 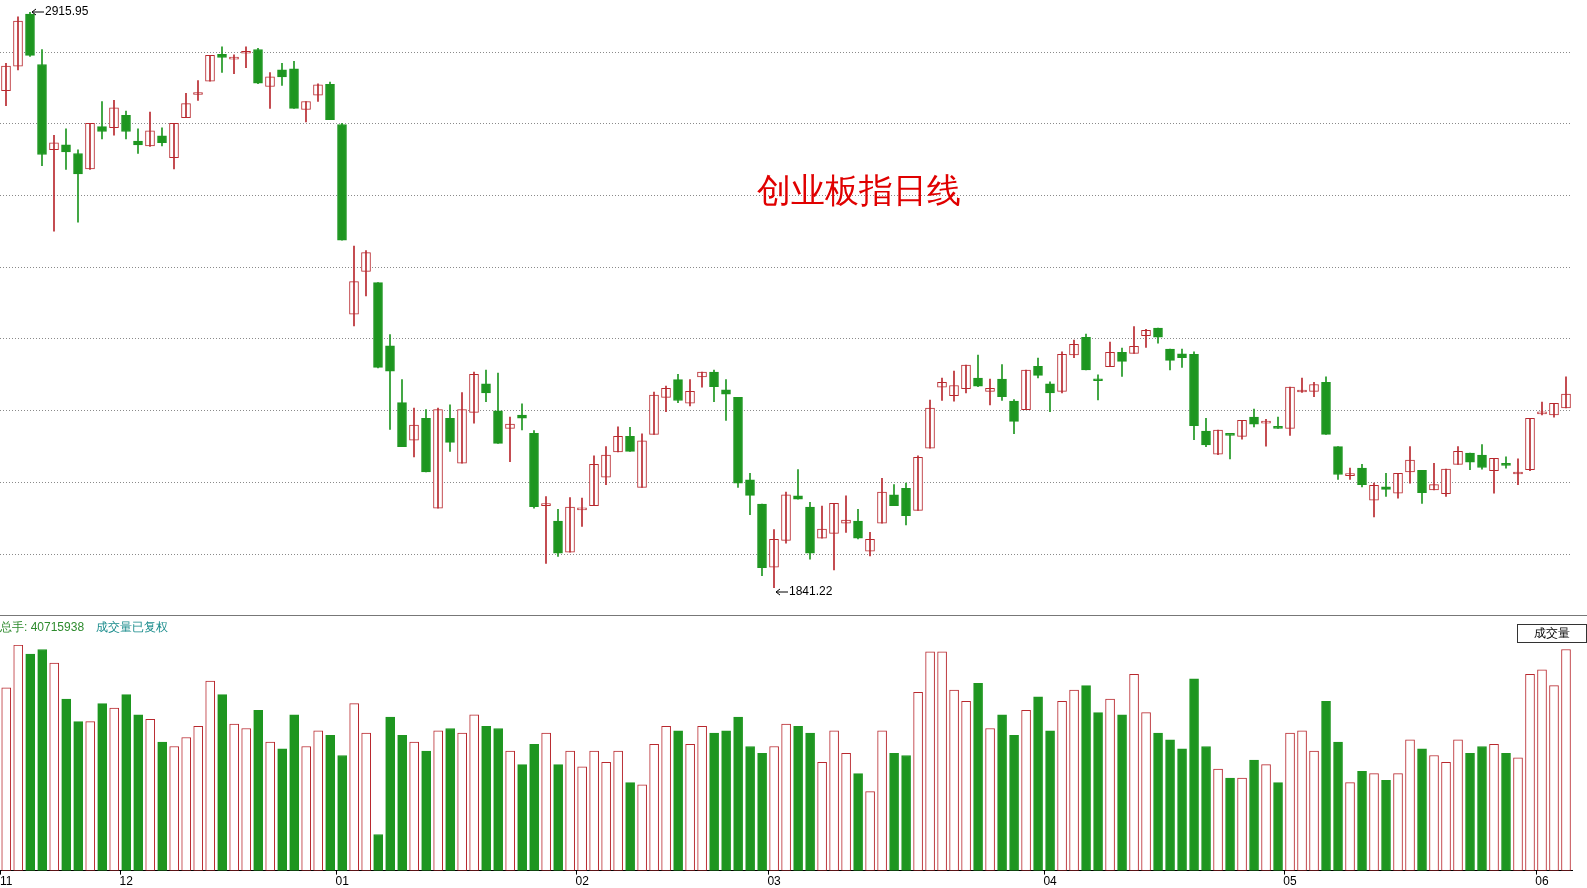 I want to click on x-tick-label: 04, so click(x=1050, y=881).